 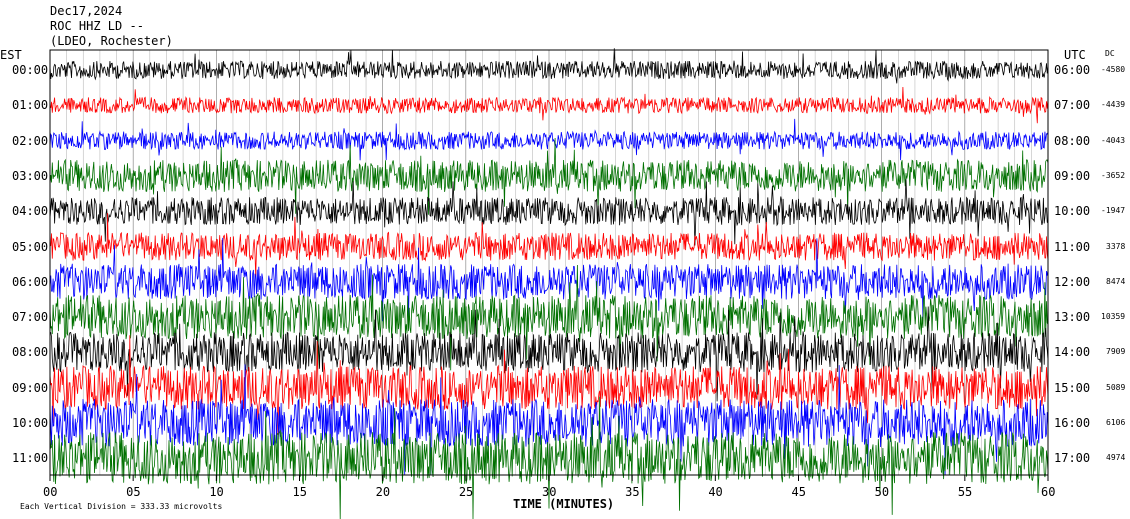 What do you see at coordinates (30, 458) in the screenshot?
I see `est-tick-label: 11:00` at bounding box center [30, 458].